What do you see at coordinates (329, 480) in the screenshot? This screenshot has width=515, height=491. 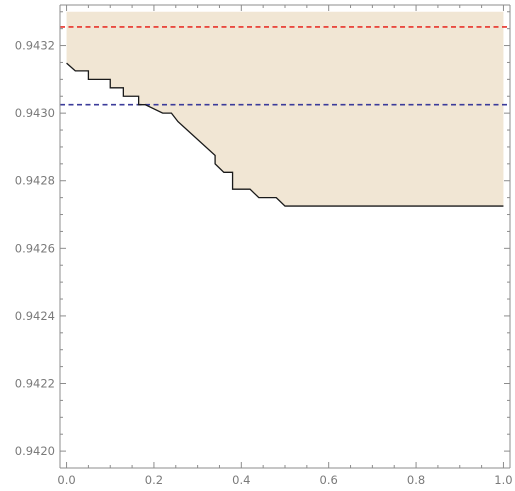 I see `x-tick-label: 0.6` at bounding box center [329, 480].